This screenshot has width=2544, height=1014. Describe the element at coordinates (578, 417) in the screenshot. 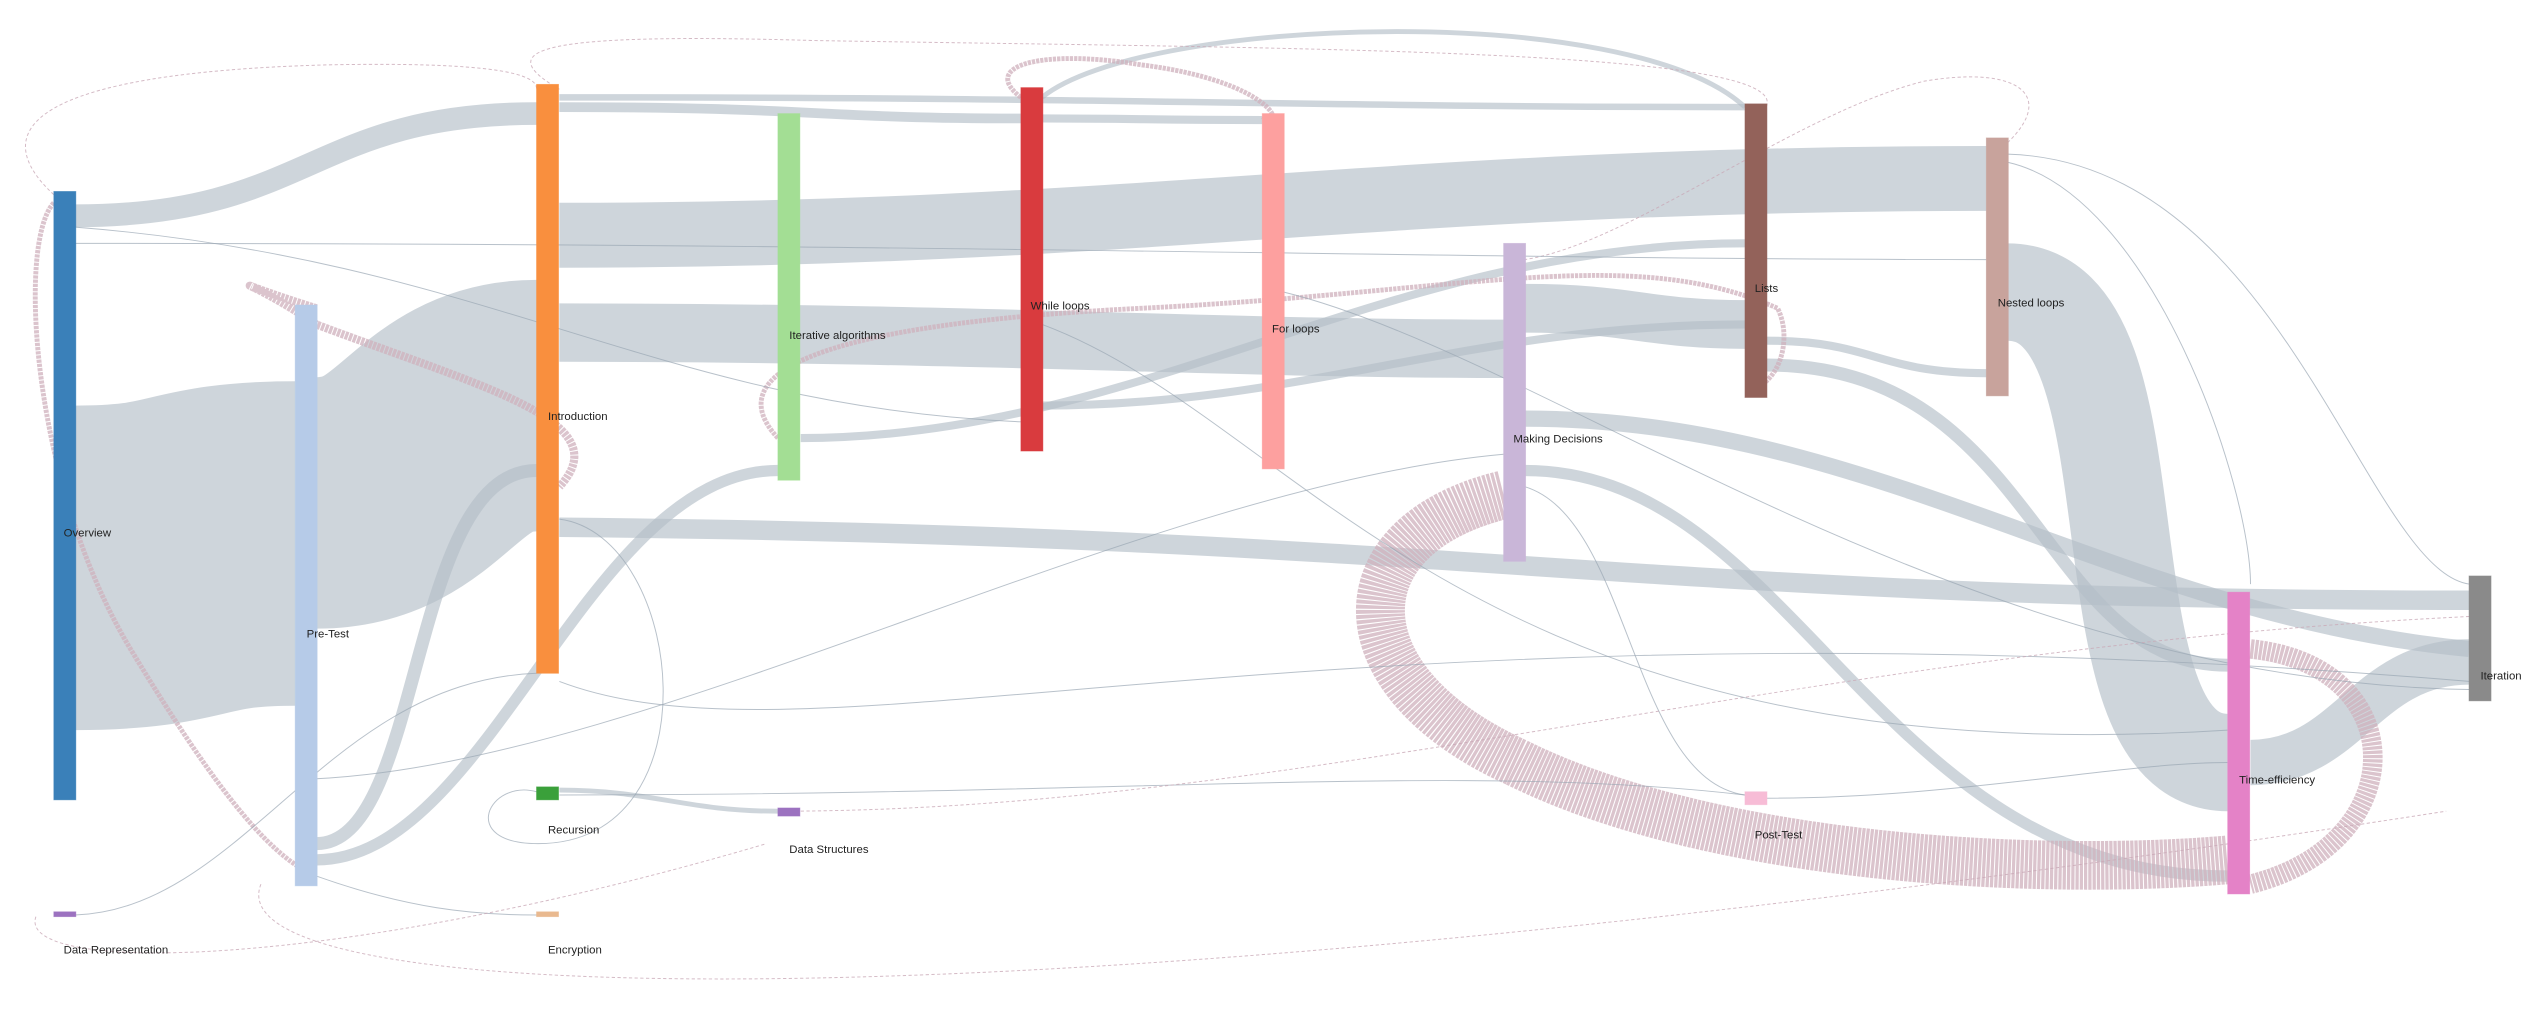

I see `node-label: Introduction` at that location.